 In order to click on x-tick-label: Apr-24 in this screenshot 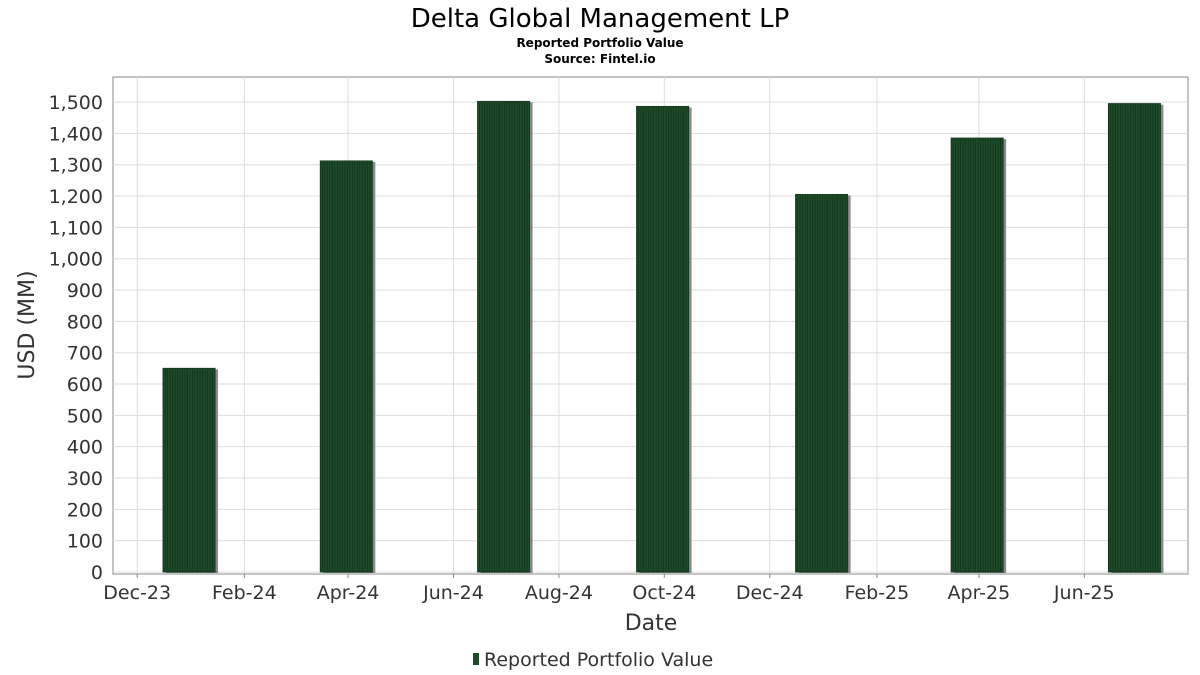, I will do `click(348, 593)`.